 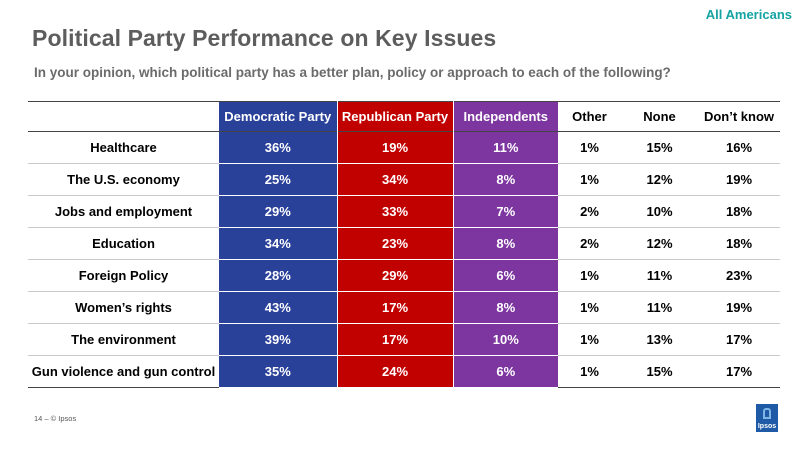 What do you see at coordinates (767, 413) in the screenshot?
I see `ipsos-logo-icon` at bounding box center [767, 413].